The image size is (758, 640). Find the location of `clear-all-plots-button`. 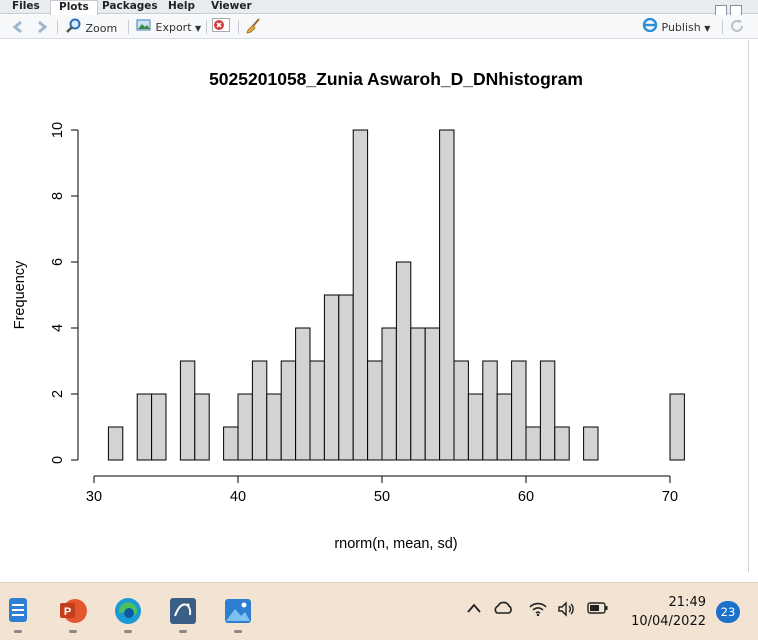

clear-all-plots-button is located at coordinates (253, 27).